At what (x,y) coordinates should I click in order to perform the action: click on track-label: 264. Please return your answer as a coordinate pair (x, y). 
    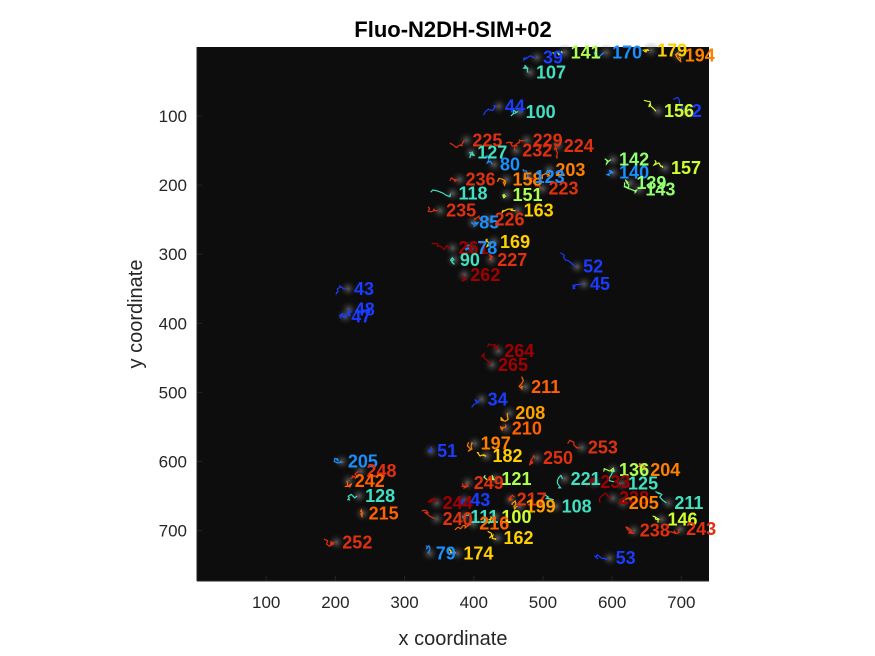
    Looking at the image, I should click on (519, 351).